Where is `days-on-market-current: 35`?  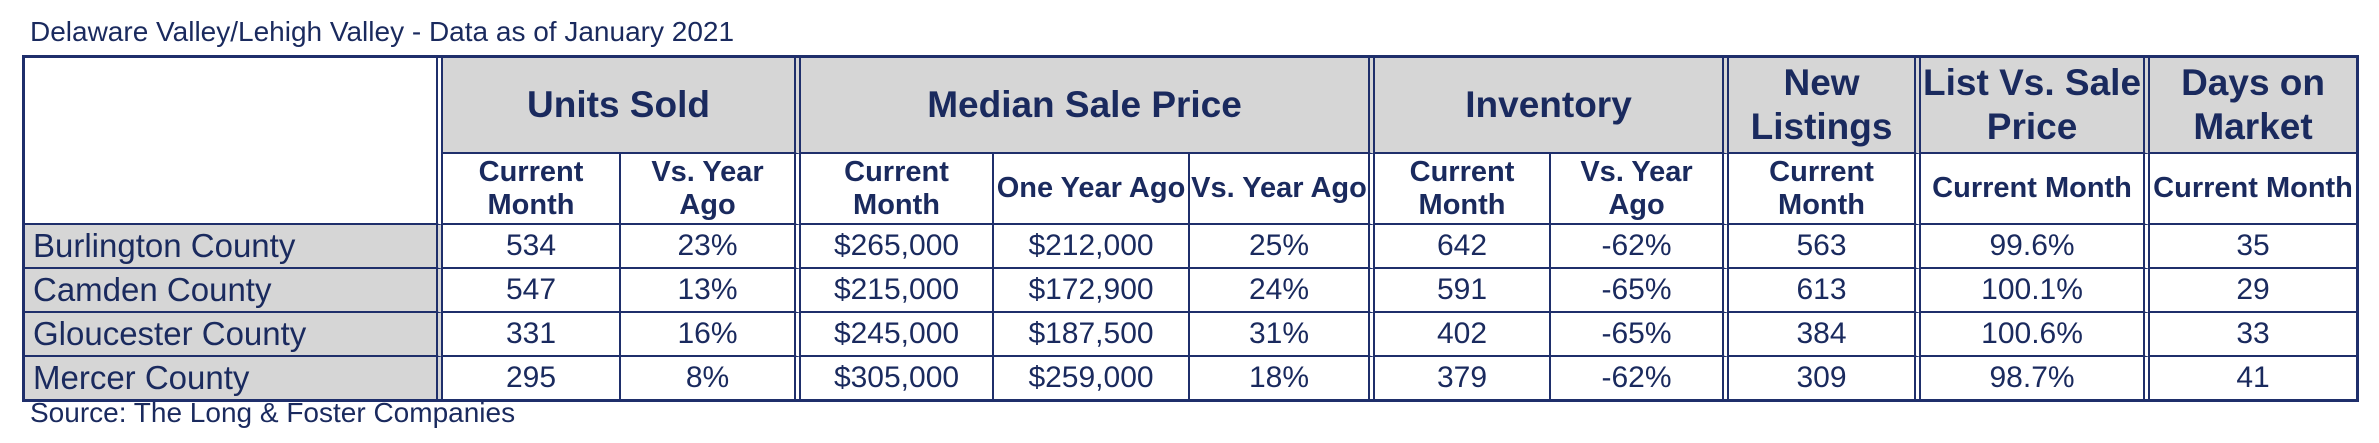 days-on-market-current: 35 is located at coordinates (2253, 247).